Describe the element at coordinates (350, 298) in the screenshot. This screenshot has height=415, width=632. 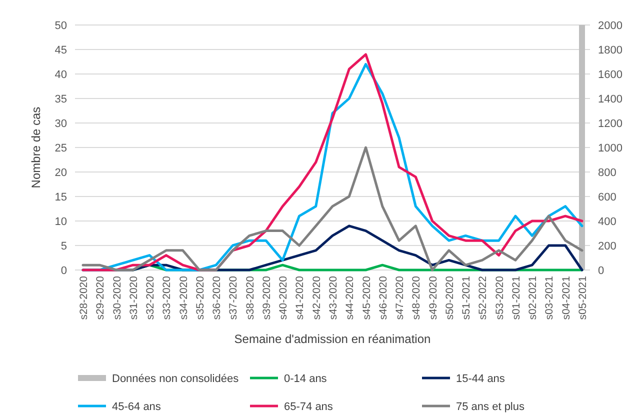
I see `x-tick-label: s44-2020` at that location.